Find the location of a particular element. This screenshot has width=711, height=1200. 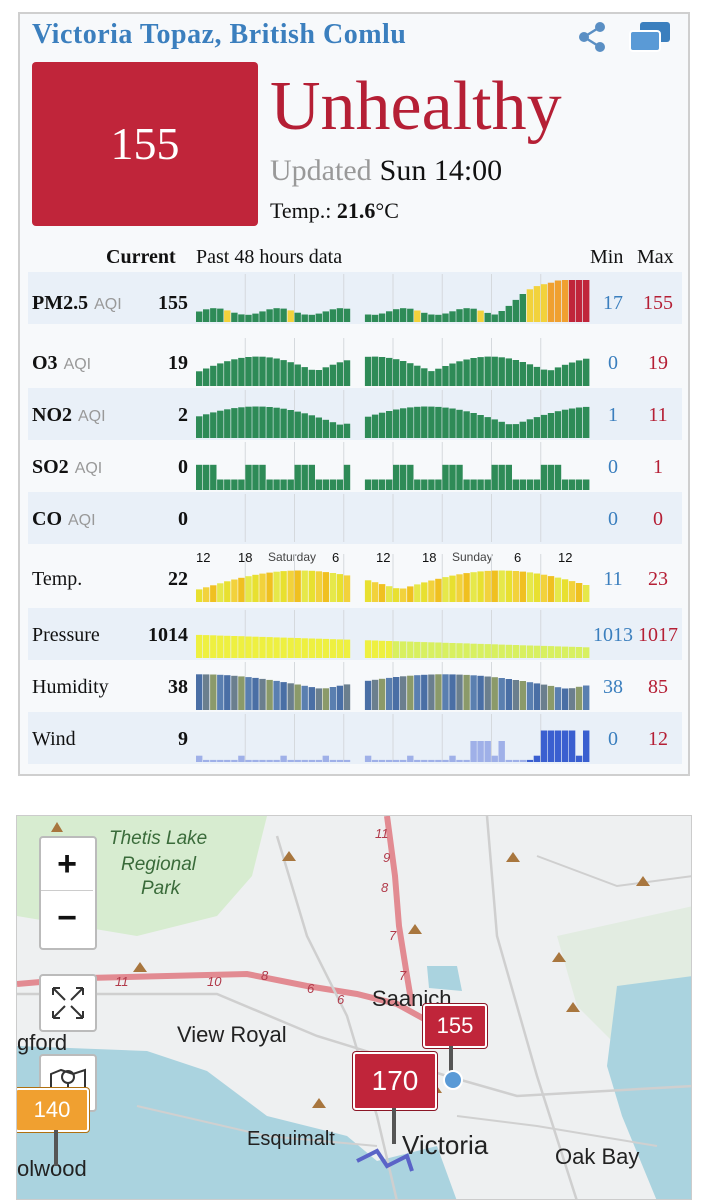

station-marker: 140 is located at coordinates (53, 1110).